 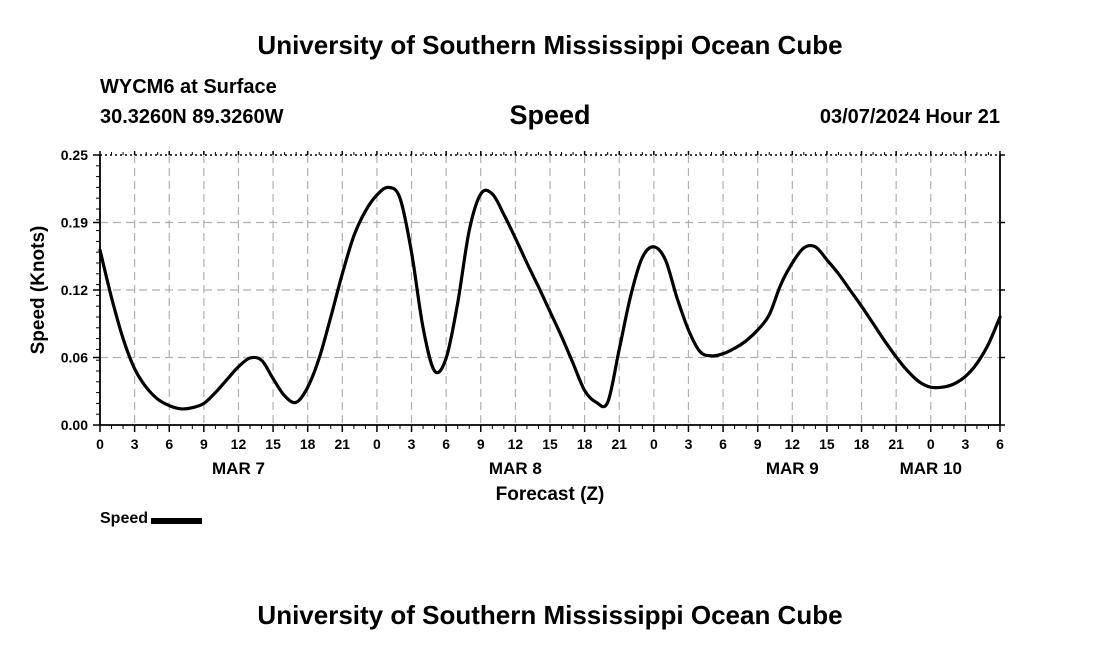 What do you see at coordinates (177, 520) in the screenshot?
I see `legend-swatch` at bounding box center [177, 520].